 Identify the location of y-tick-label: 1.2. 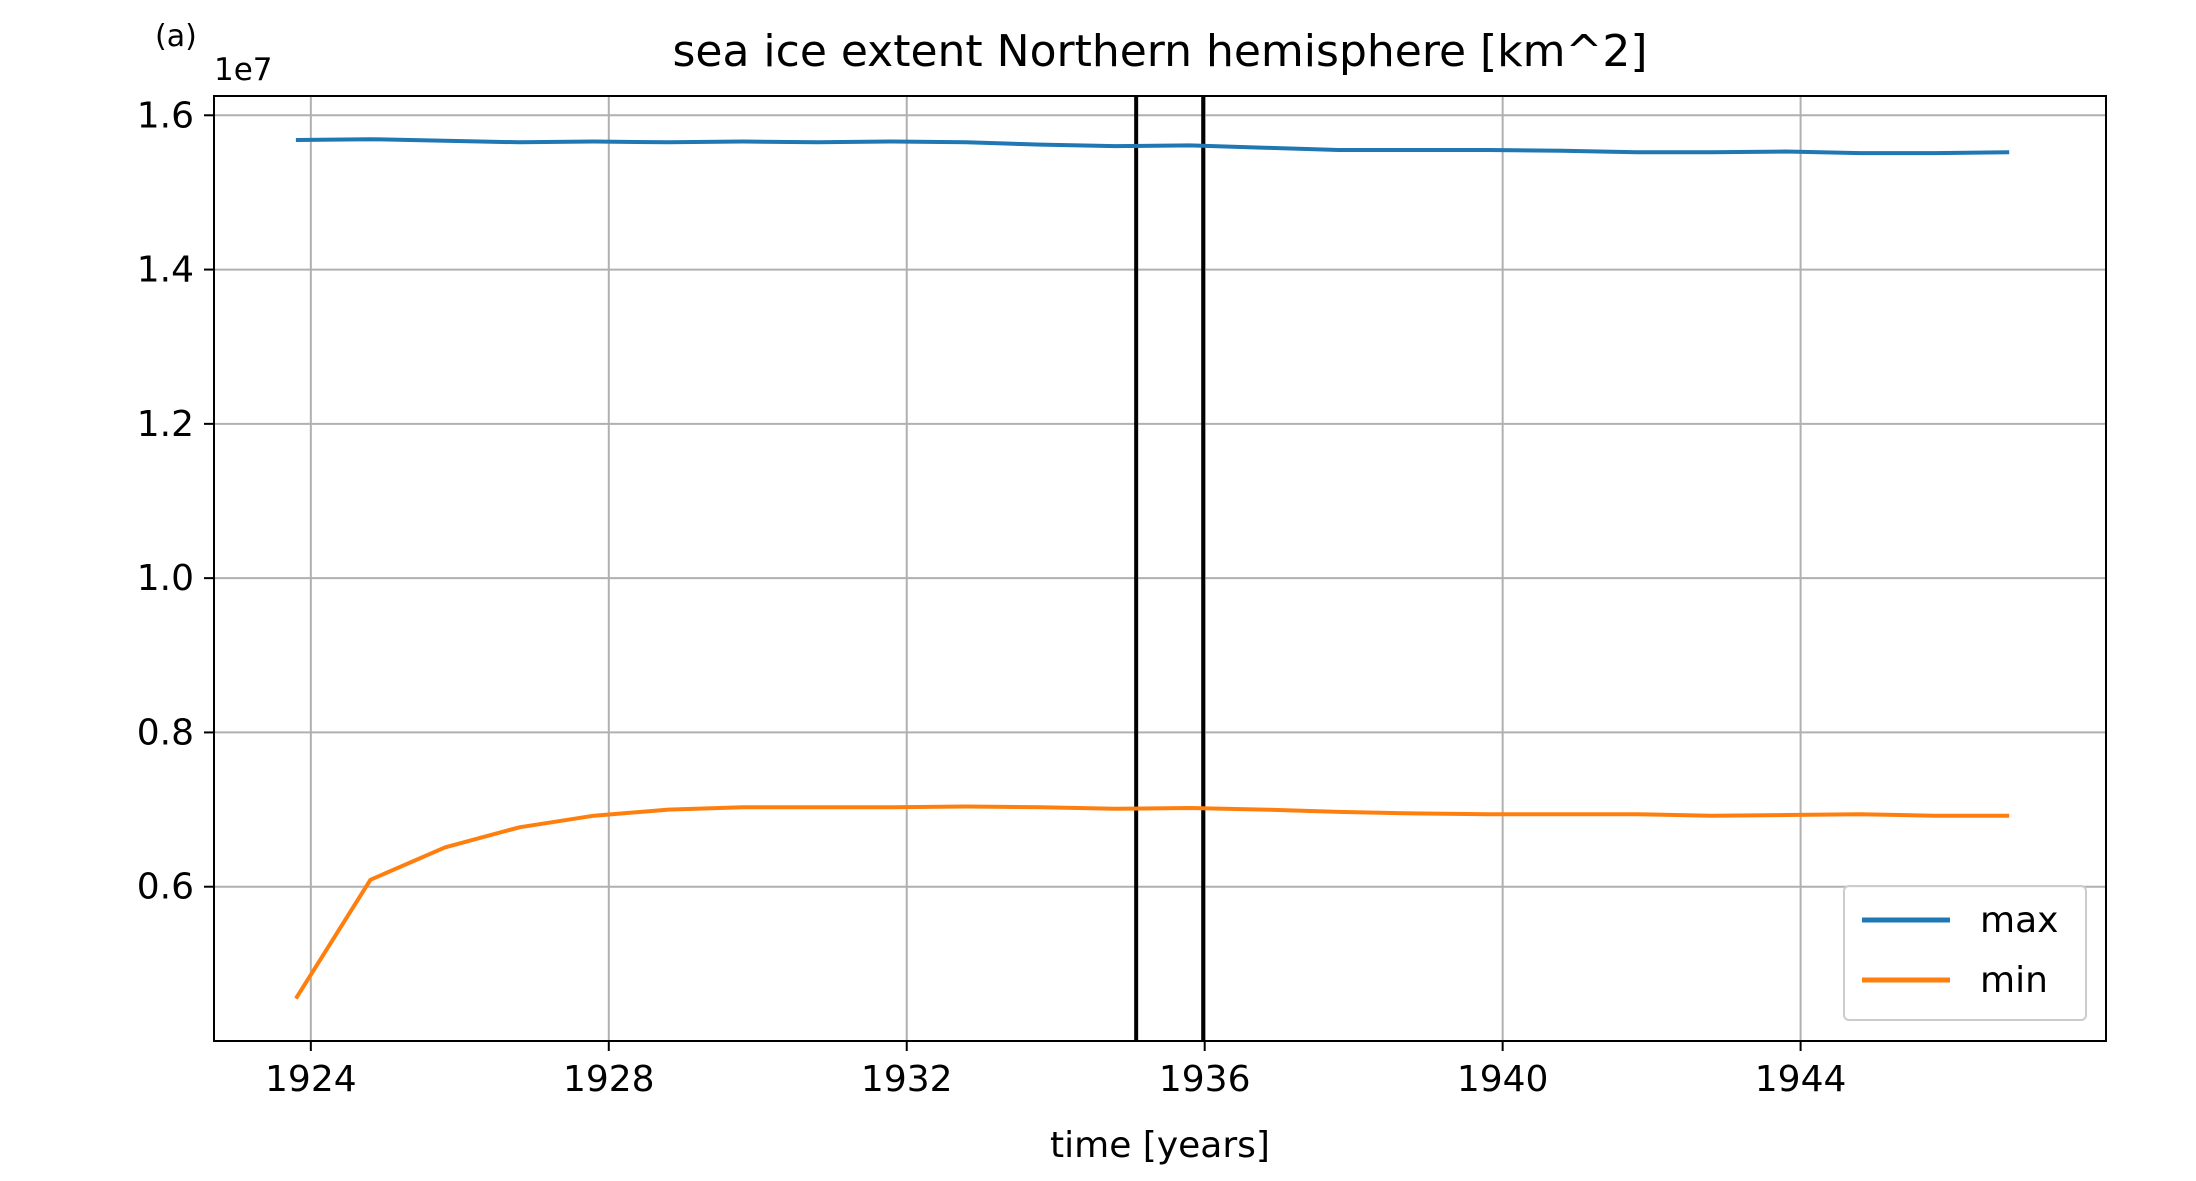
(165, 424).